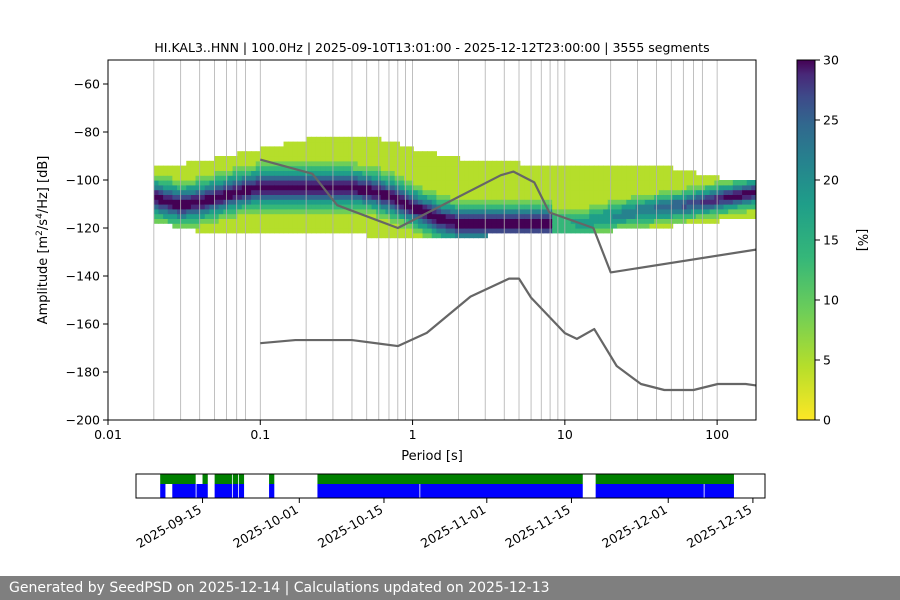 The height and width of the screenshot is (600, 900). Describe the element at coordinates (831, 60) in the screenshot. I see `colorbar-tick-label: 30` at that location.